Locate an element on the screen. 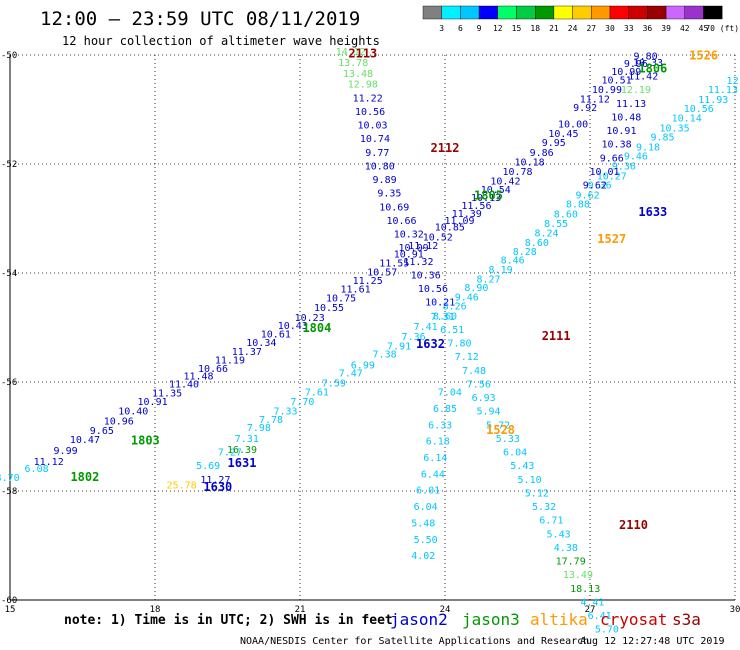  data-point-label: 8.26 is located at coordinates (455, 307).